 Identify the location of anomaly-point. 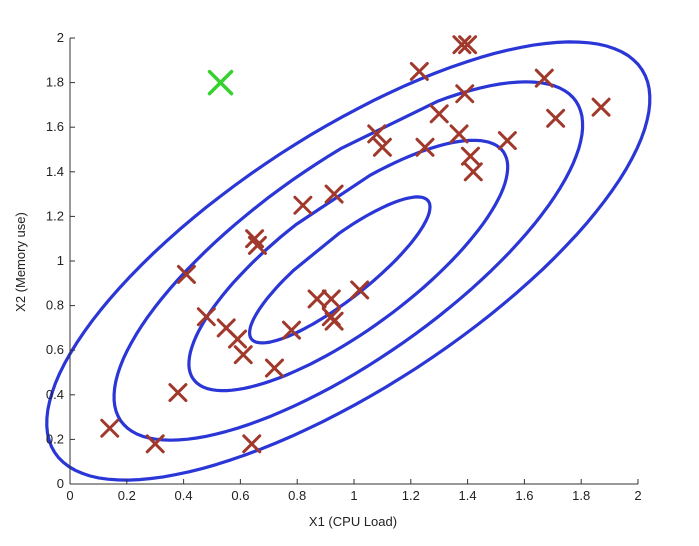
(220, 82).